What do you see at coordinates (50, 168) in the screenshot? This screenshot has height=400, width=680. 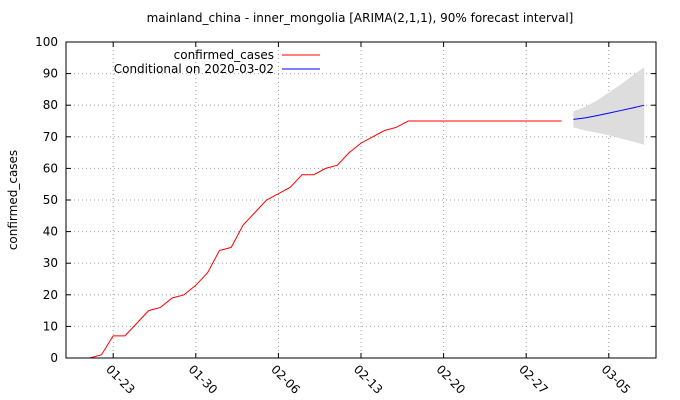 I see `y-tick-label: 60` at bounding box center [50, 168].